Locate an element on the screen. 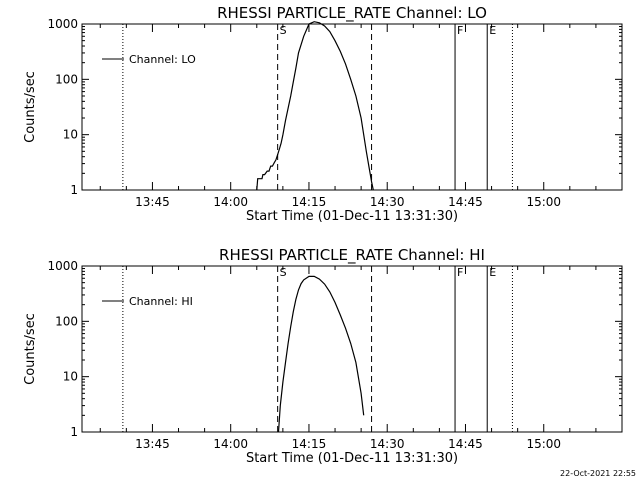  chart-title: RHESSI PARTICLE_RATE Channel: LO is located at coordinates (352, 13).